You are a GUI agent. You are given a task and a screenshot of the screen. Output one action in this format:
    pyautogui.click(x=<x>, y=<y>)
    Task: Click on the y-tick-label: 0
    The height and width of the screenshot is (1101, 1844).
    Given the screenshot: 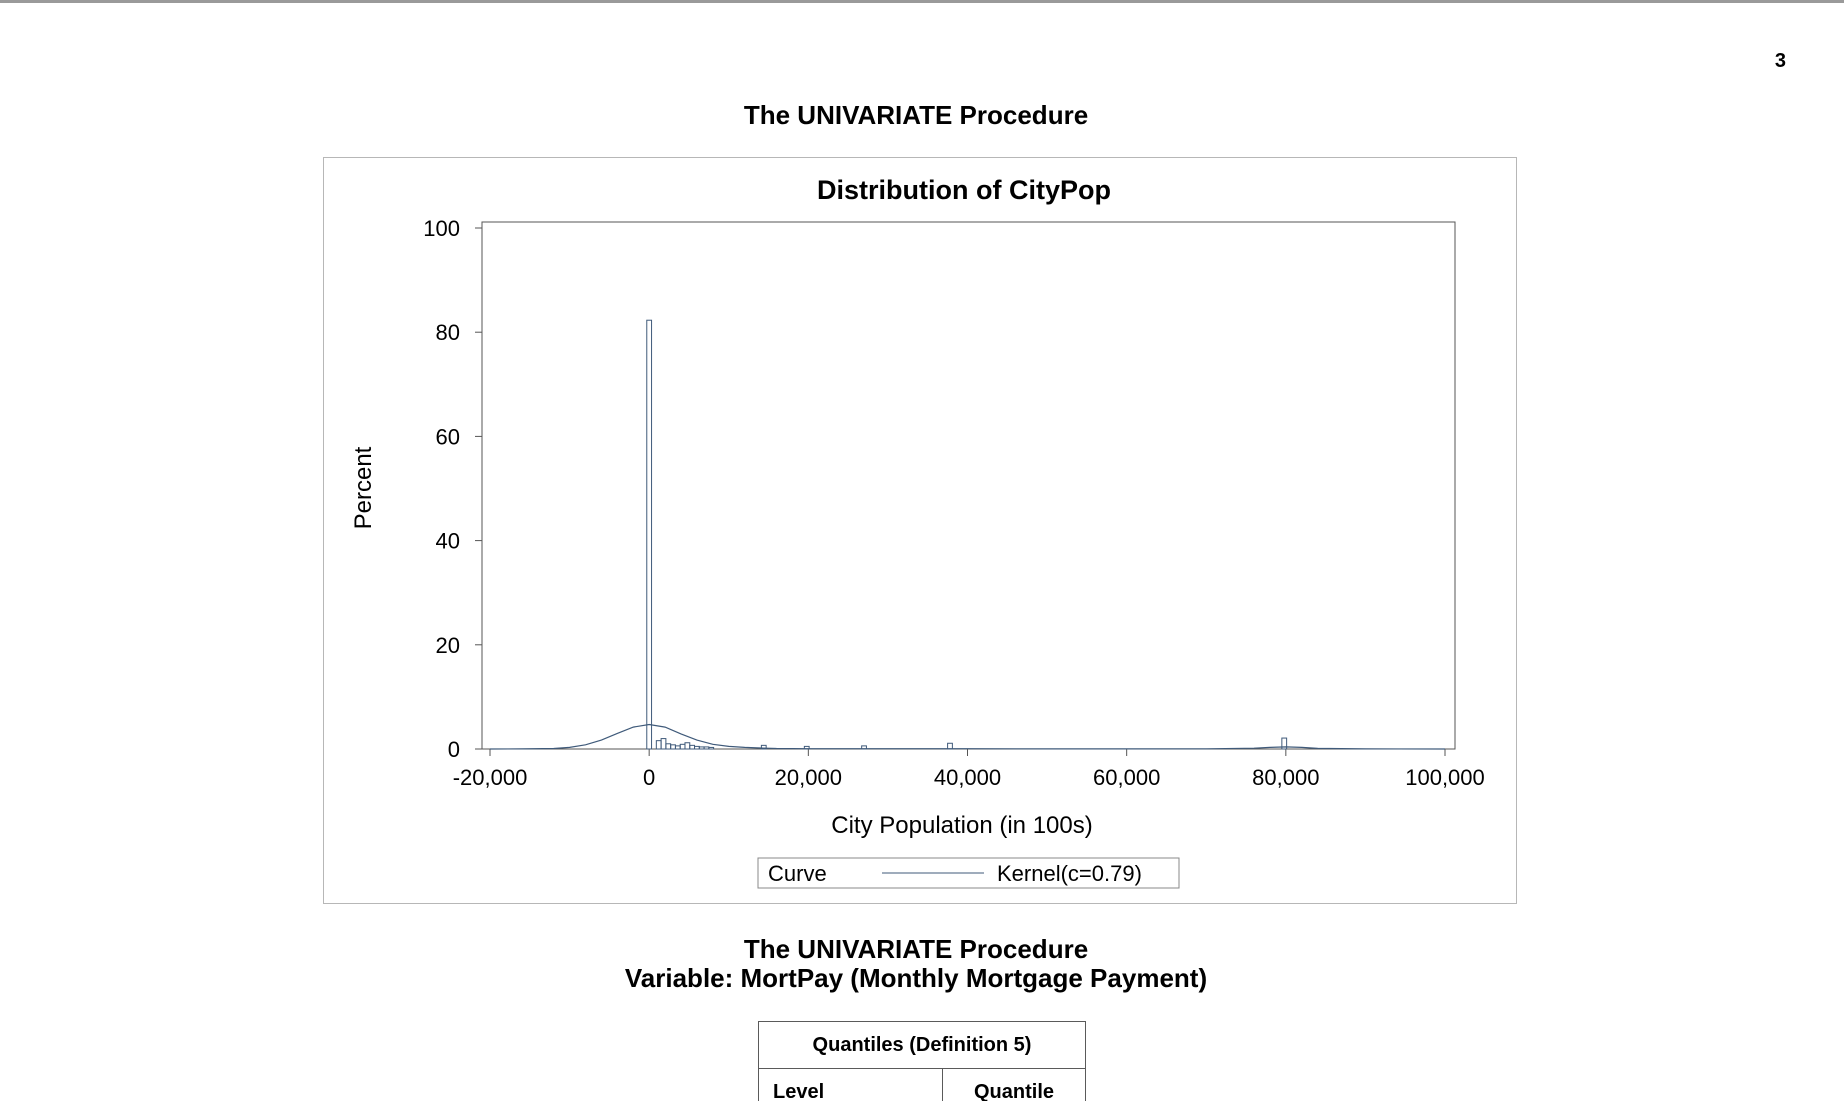 What is the action you would take?
    pyautogui.click(x=454, y=749)
    